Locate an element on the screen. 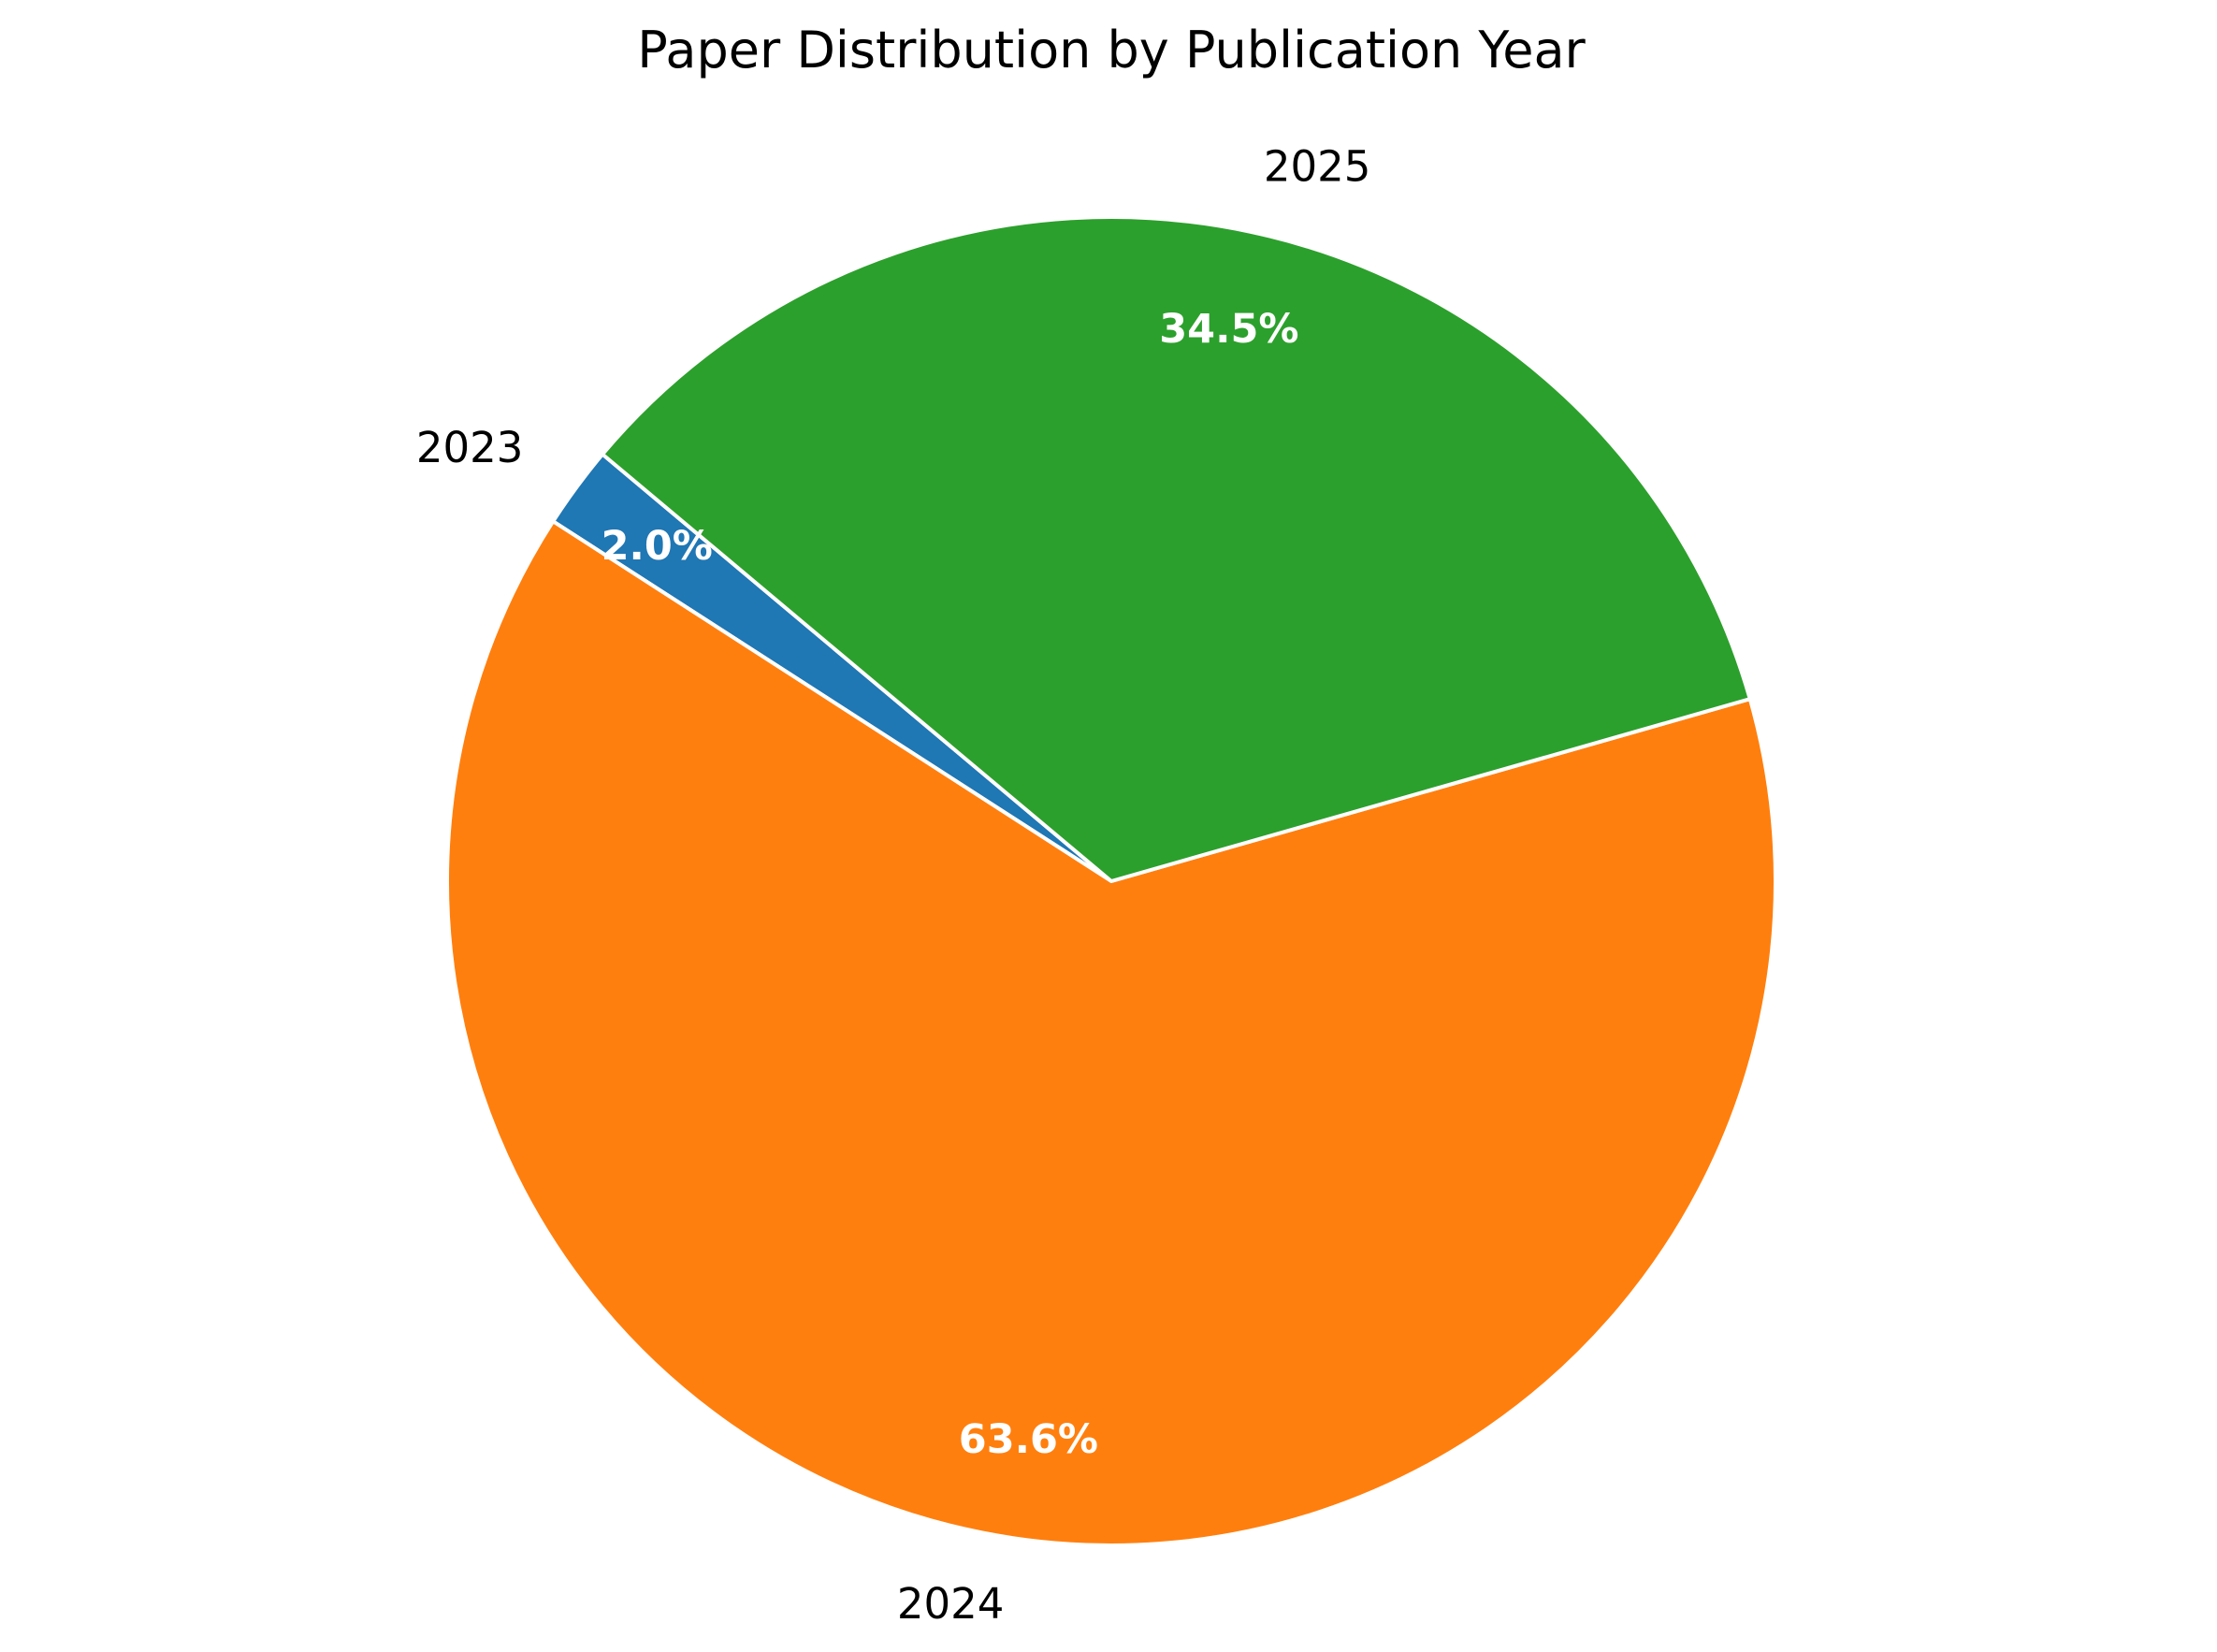 Image resolution: width=2217 pixels, height=1652 pixels. pie-label-2024: 2024 is located at coordinates (951, 1604).